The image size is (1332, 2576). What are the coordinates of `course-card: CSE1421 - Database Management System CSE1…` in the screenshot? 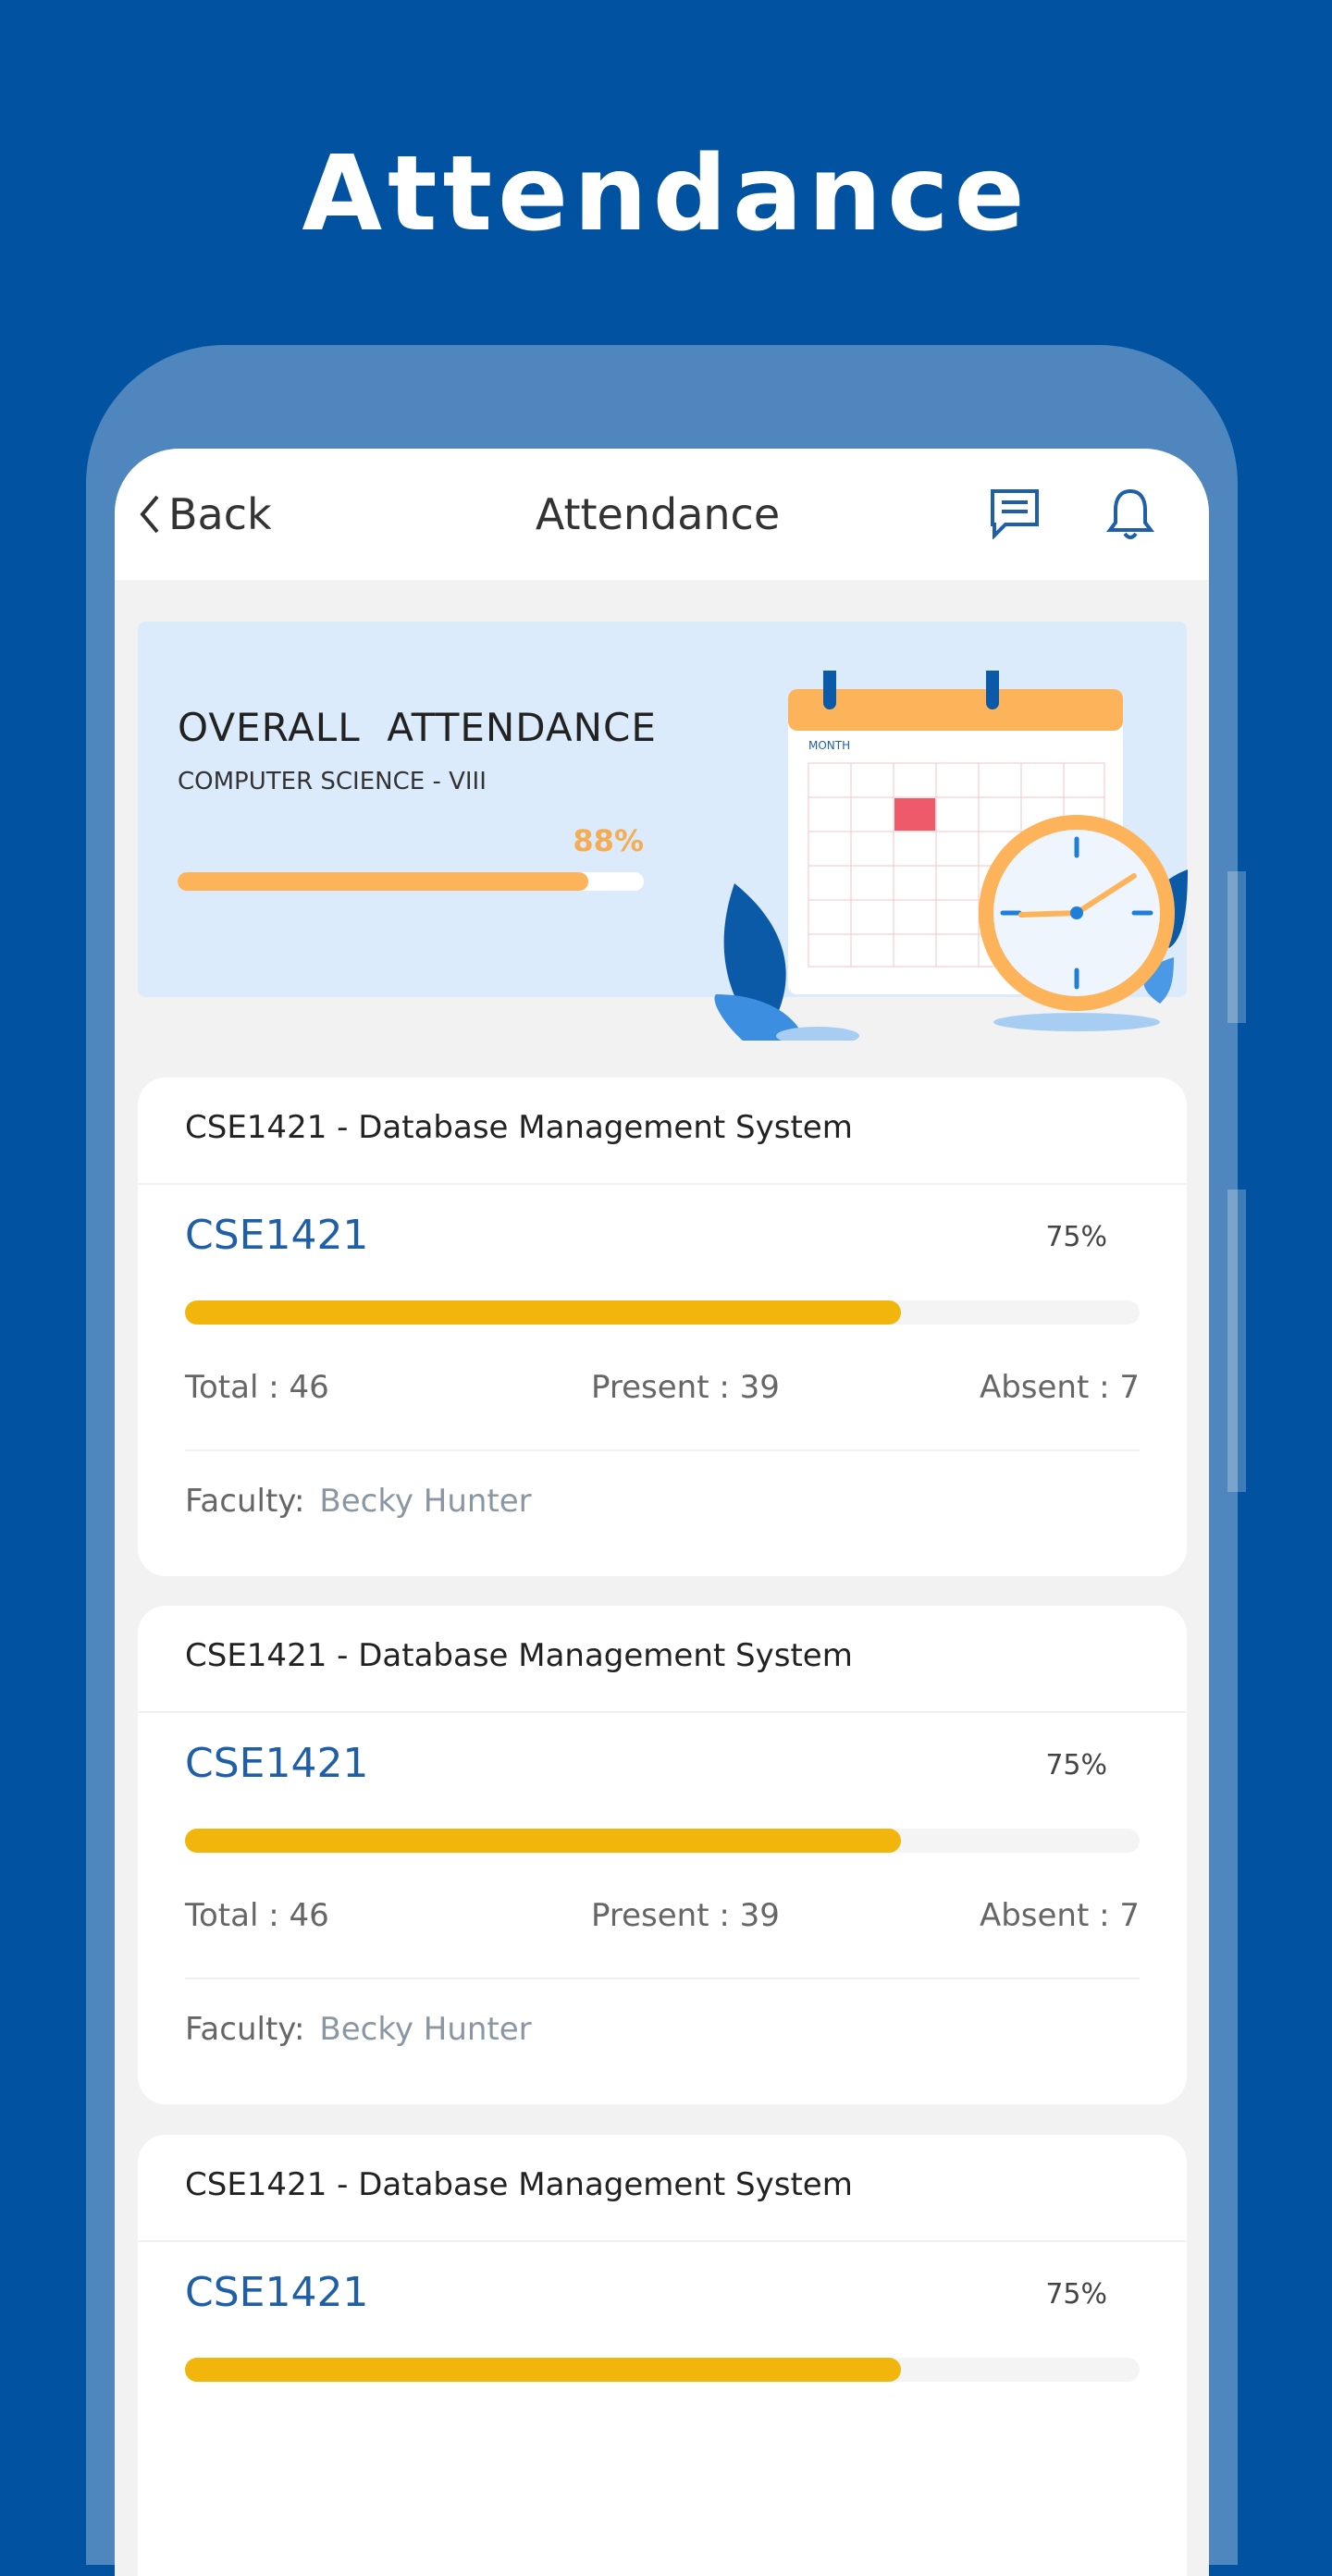 It's located at (663, 2355).